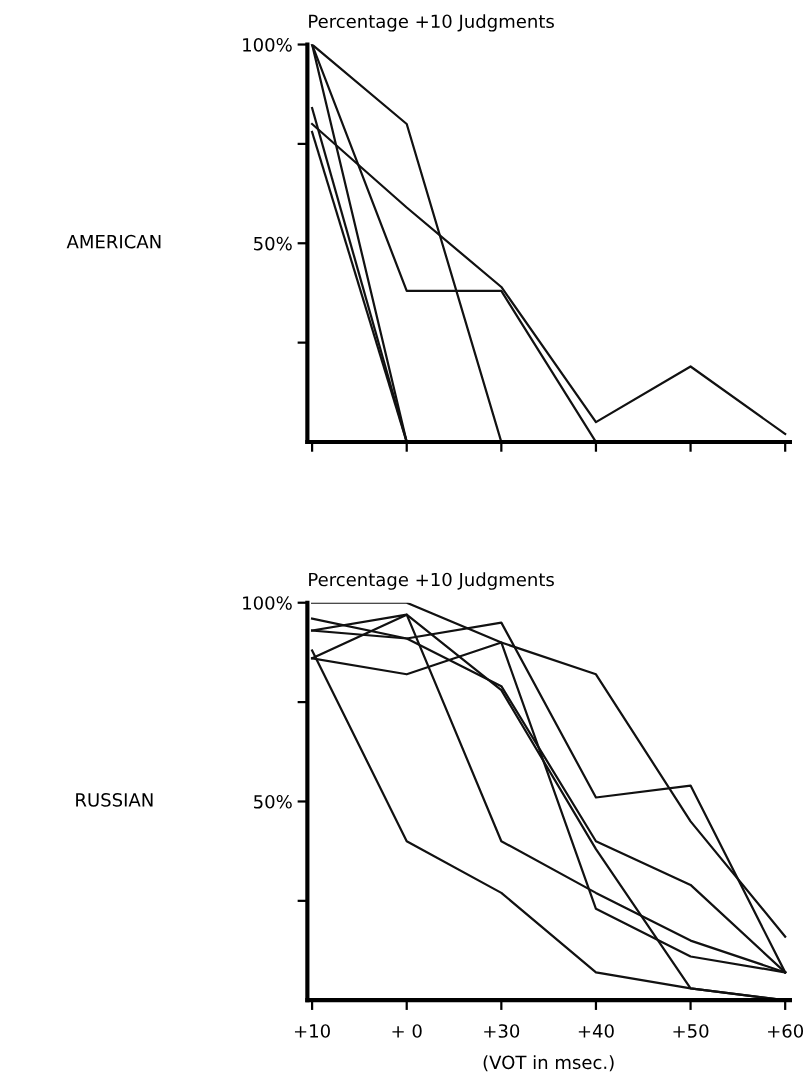  Describe the element at coordinates (548, 1063) in the screenshot. I see `x-axis-title: (VOT in msec.)` at that location.